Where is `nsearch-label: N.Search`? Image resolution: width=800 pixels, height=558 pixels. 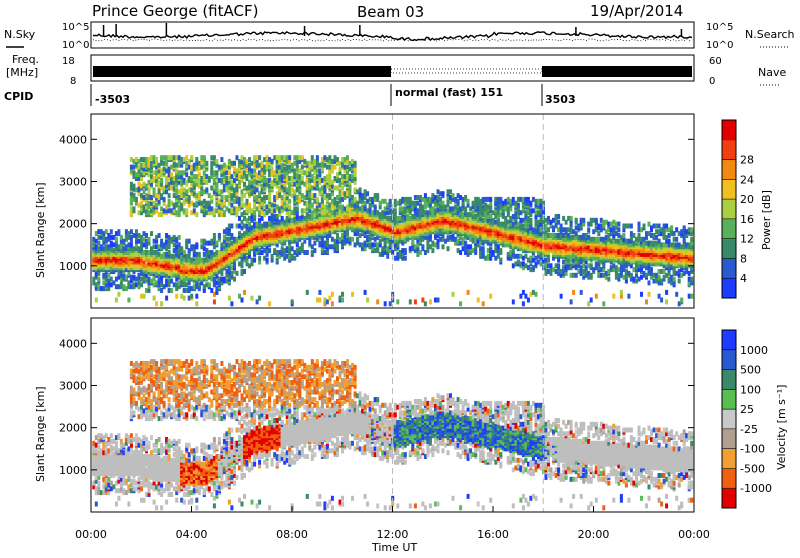 nsearch-label: N.Search is located at coordinates (770, 34).